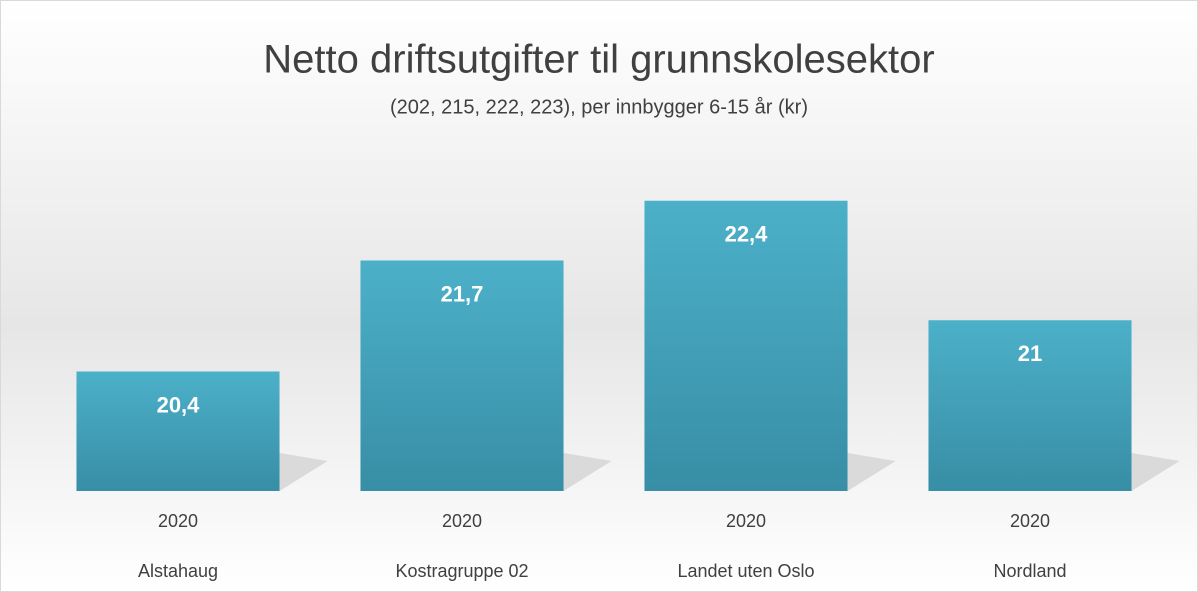 The width and height of the screenshot is (1198, 592). What do you see at coordinates (1030, 353) in the screenshot?
I see `data-label: 21` at bounding box center [1030, 353].